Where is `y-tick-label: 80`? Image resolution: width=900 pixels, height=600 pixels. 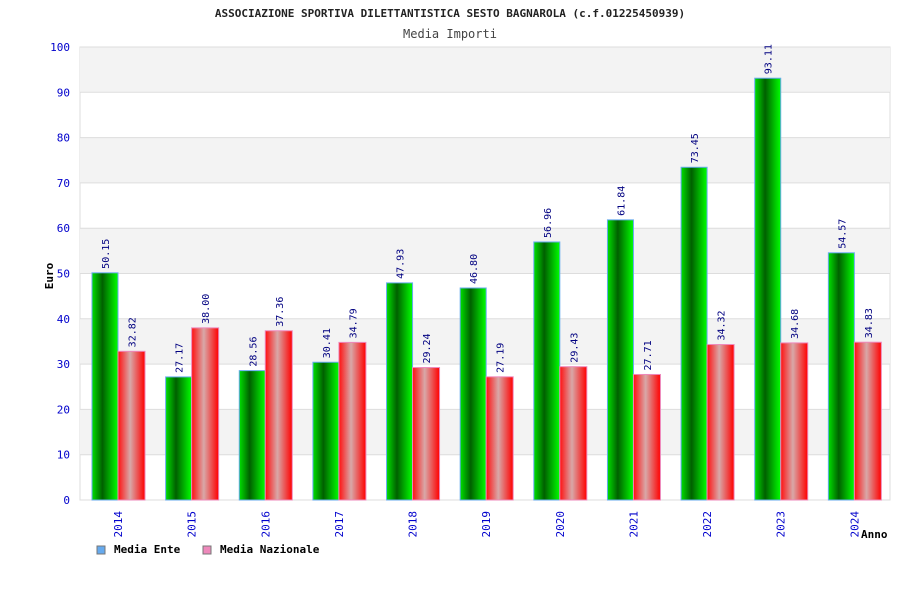 y-tick-label: 80 is located at coordinates (63, 138).